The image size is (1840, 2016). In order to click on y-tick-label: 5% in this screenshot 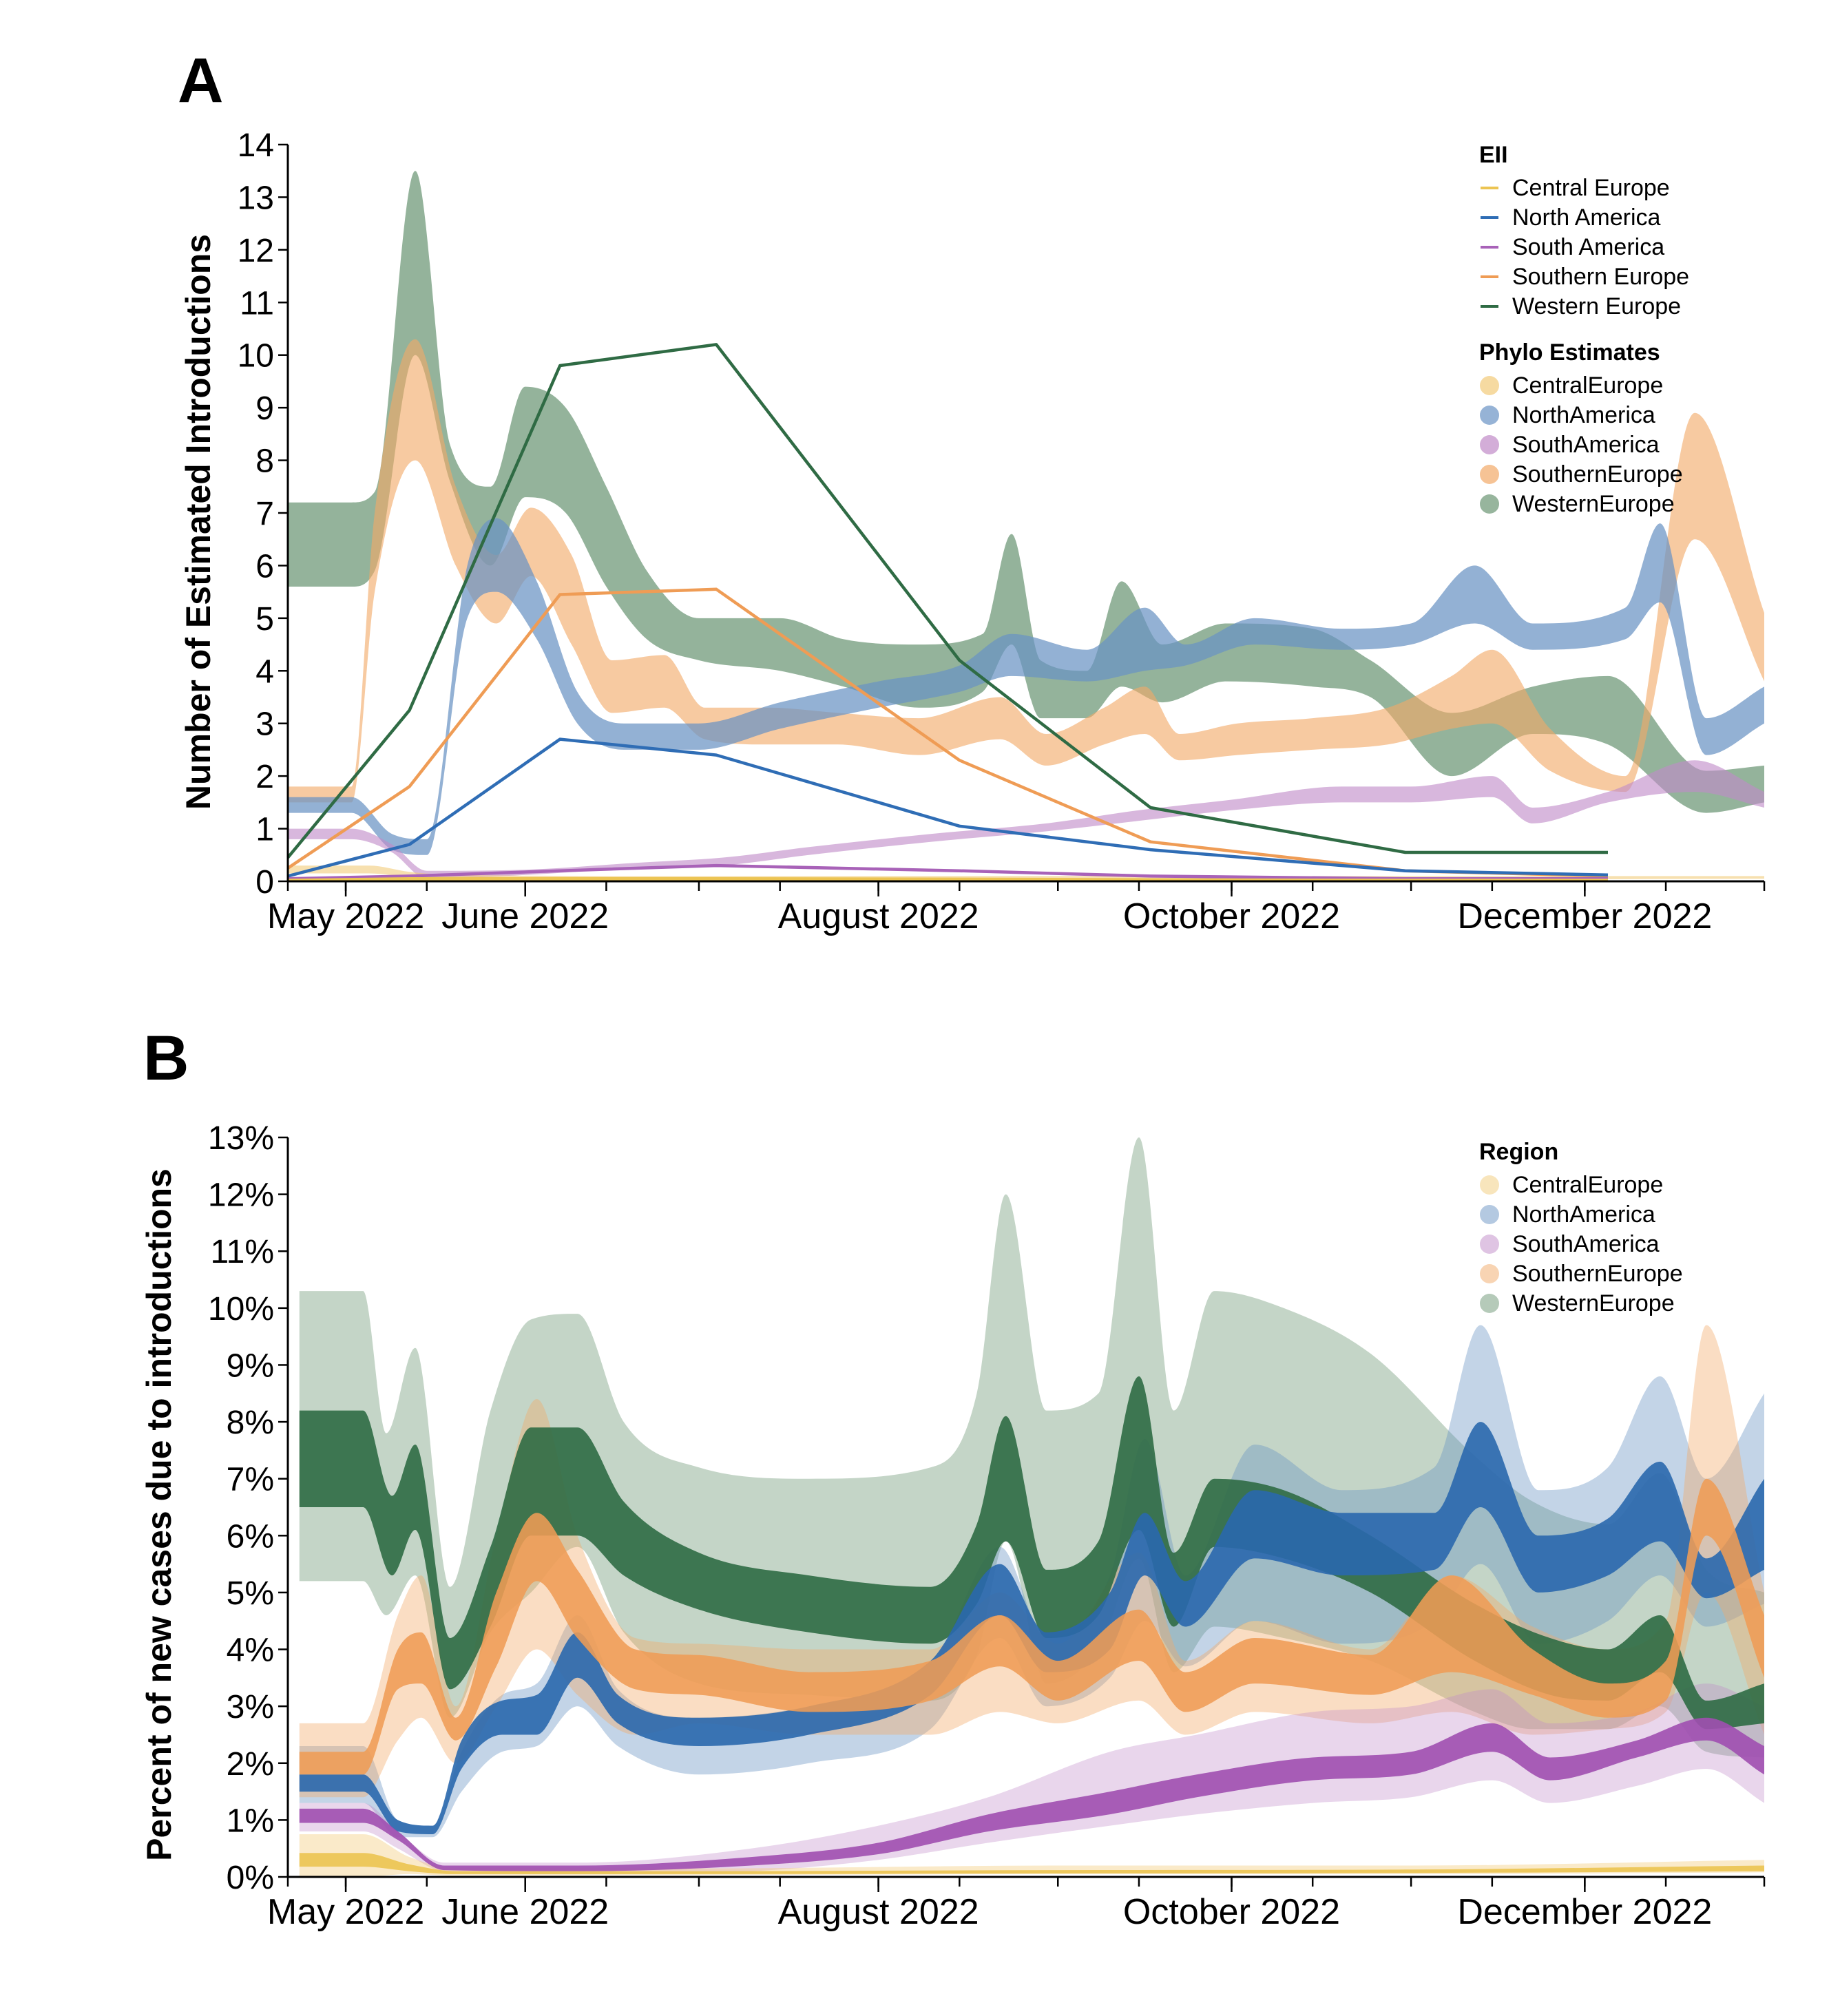, I will do `click(251, 1593)`.